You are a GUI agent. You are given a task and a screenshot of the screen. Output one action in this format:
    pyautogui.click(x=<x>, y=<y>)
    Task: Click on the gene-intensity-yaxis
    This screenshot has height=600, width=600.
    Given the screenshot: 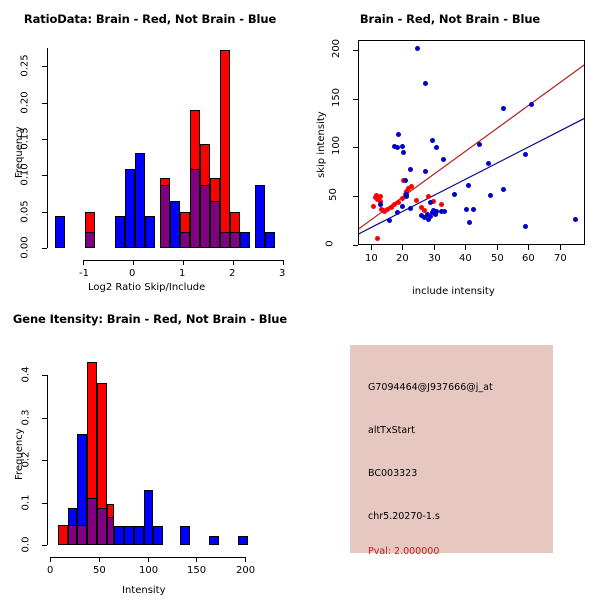 What is the action you would take?
    pyautogui.click(x=47, y=460)
    